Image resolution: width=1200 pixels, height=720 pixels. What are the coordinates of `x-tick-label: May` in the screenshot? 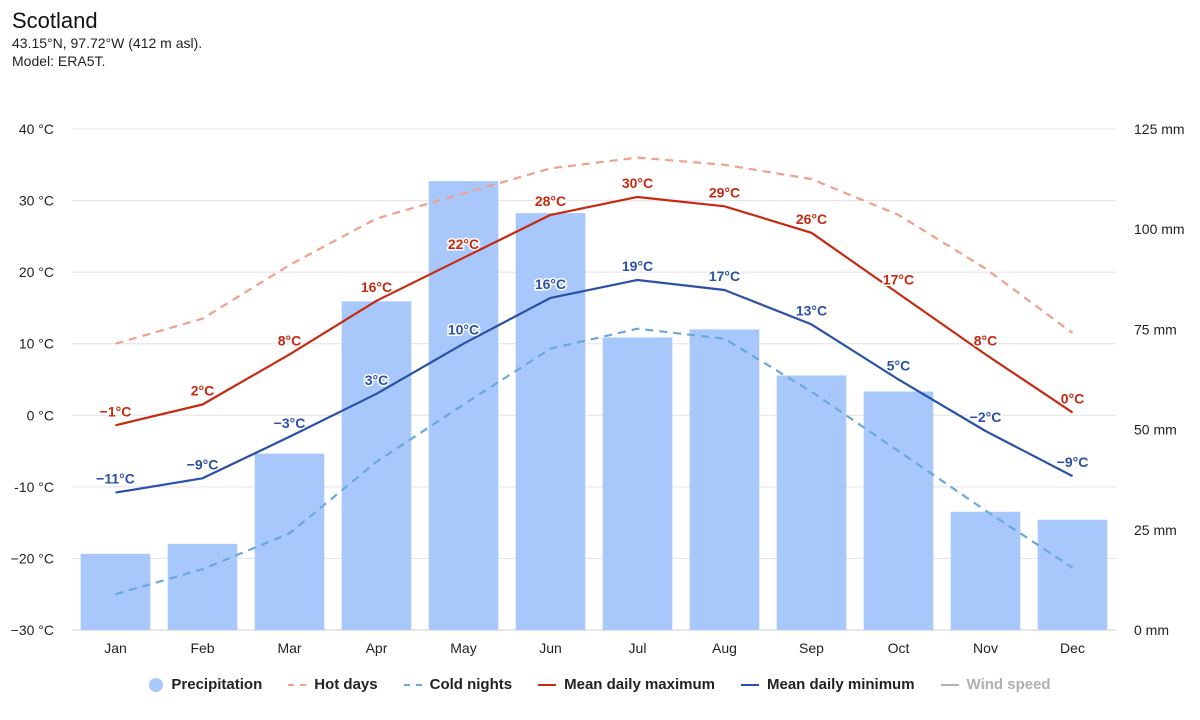 It's located at (463, 648).